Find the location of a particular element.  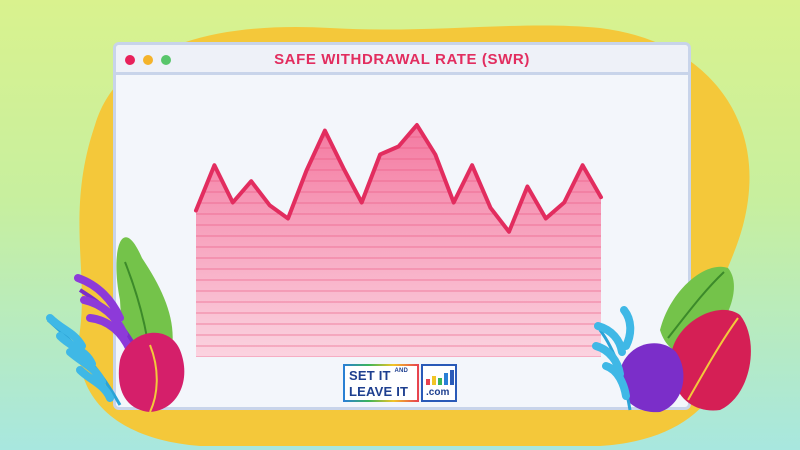

maximize-window-button is located at coordinates (166, 60).